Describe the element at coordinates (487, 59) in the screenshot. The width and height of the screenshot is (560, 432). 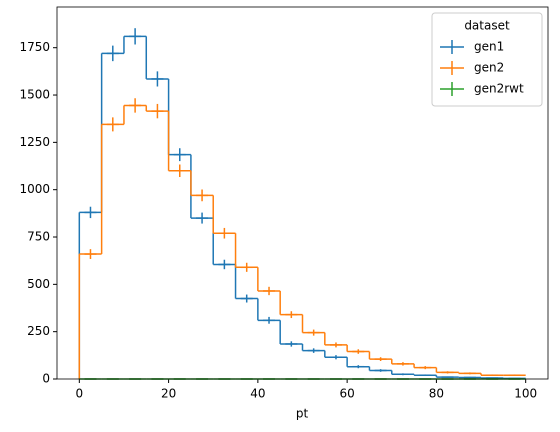
I see `legend-frame` at that location.